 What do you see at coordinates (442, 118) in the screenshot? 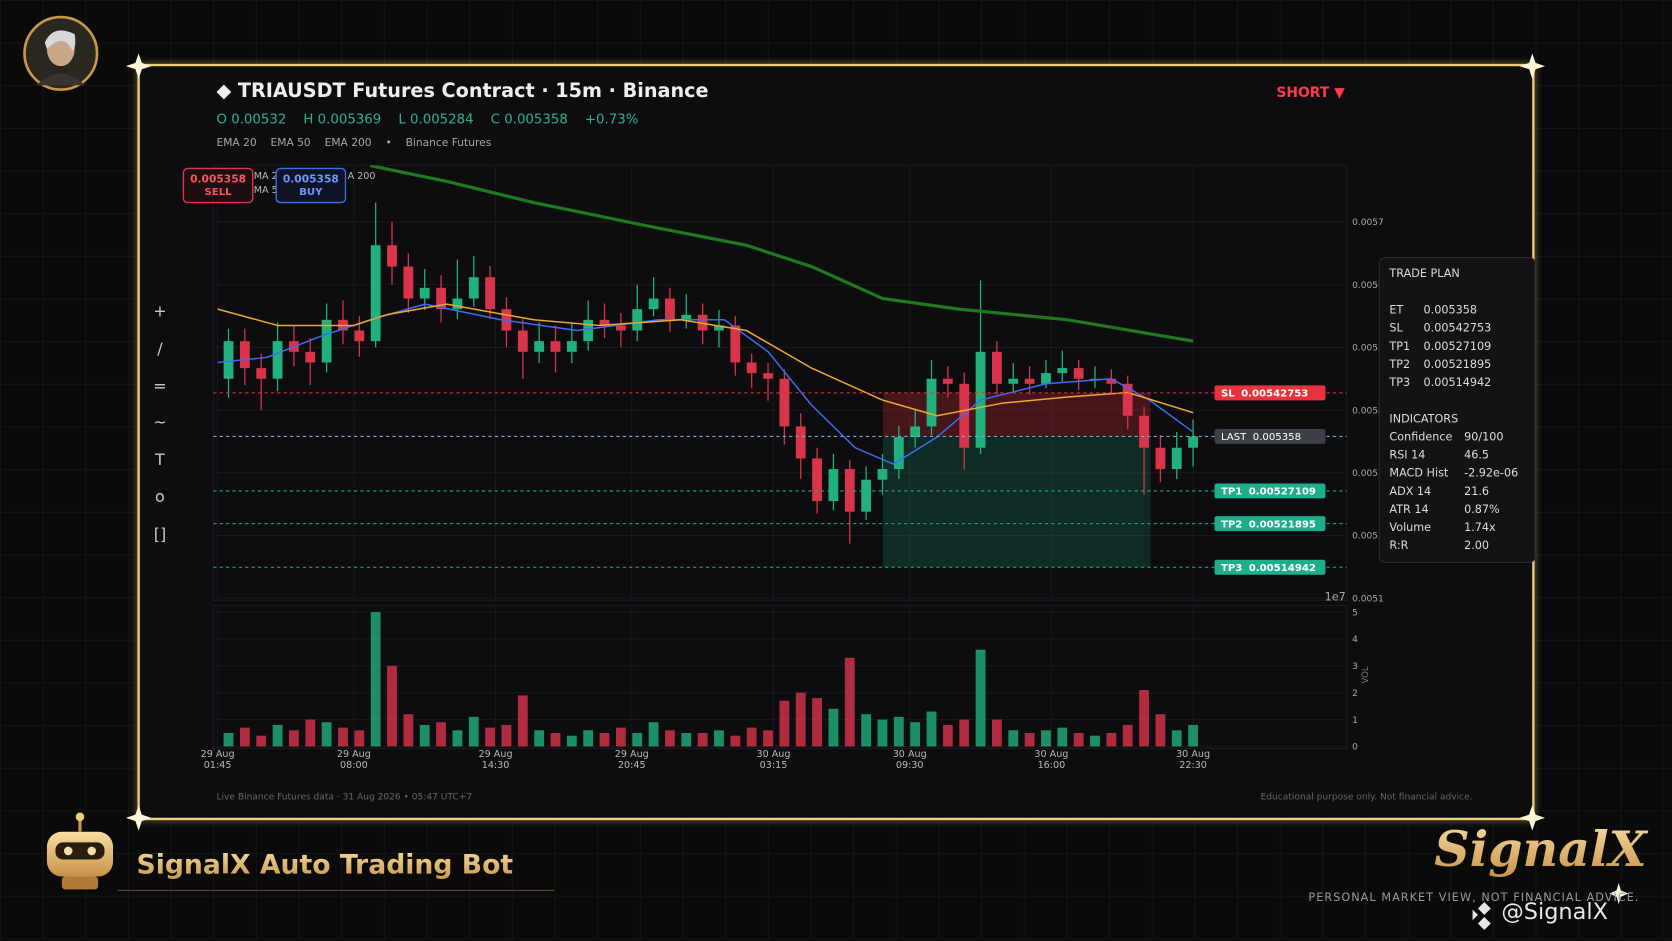
I see `quote-value: 0.005284` at bounding box center [442, 118].